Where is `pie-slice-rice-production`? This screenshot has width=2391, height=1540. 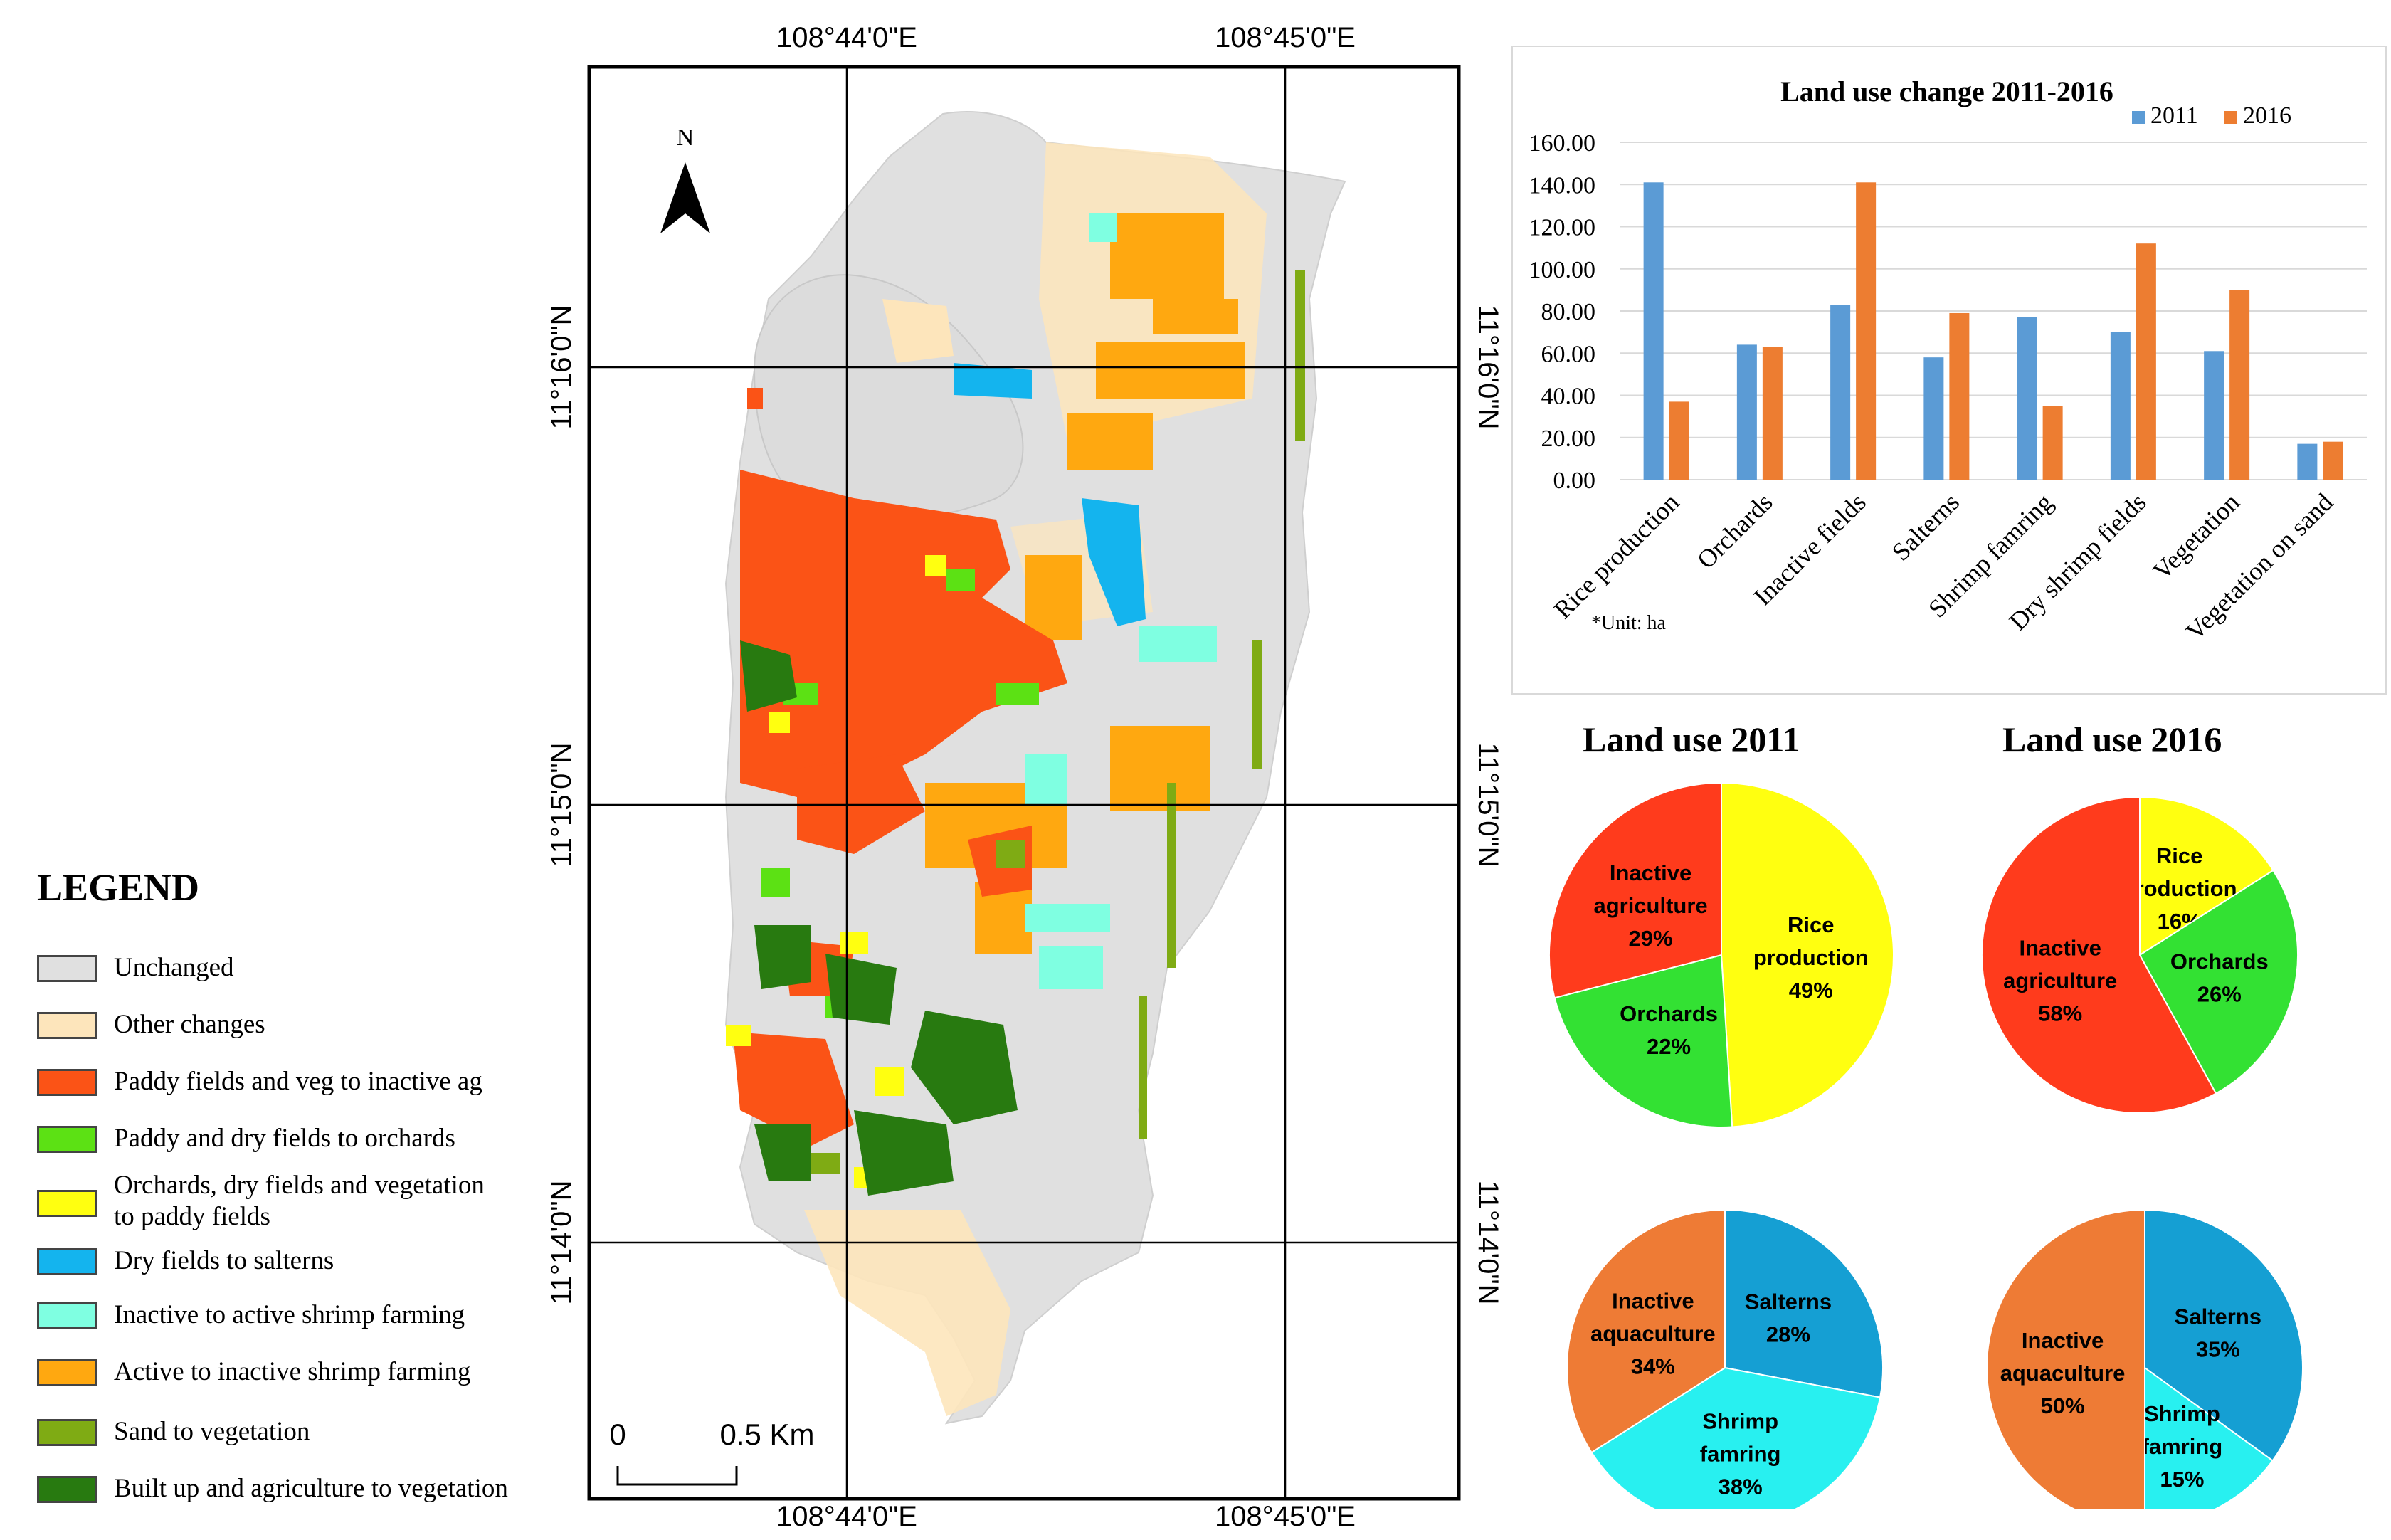
pie-slice-rice-production is located at coordinates (2206, 876).